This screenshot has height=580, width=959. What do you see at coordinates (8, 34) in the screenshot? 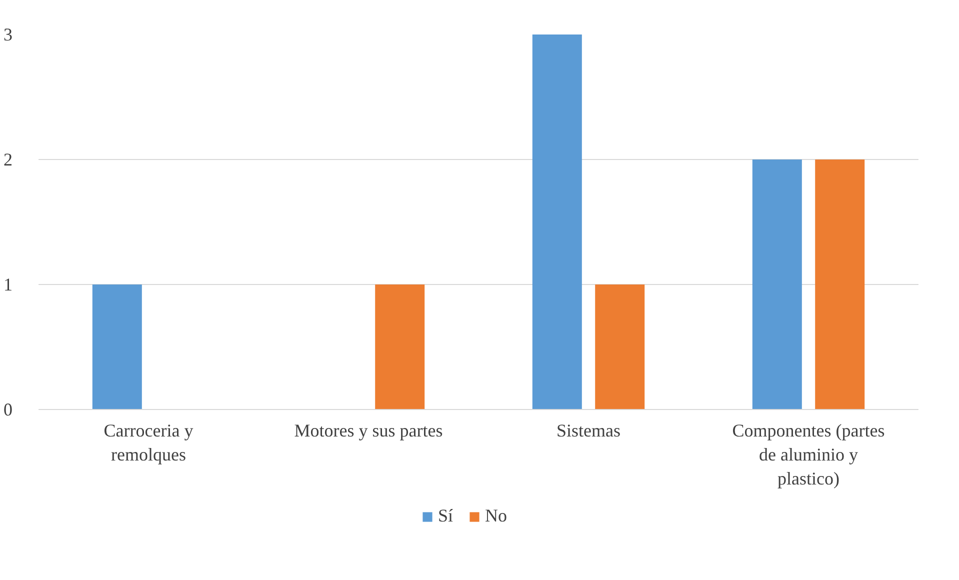
I see `y-tick-label: 3` at bounding box center [8, 34].